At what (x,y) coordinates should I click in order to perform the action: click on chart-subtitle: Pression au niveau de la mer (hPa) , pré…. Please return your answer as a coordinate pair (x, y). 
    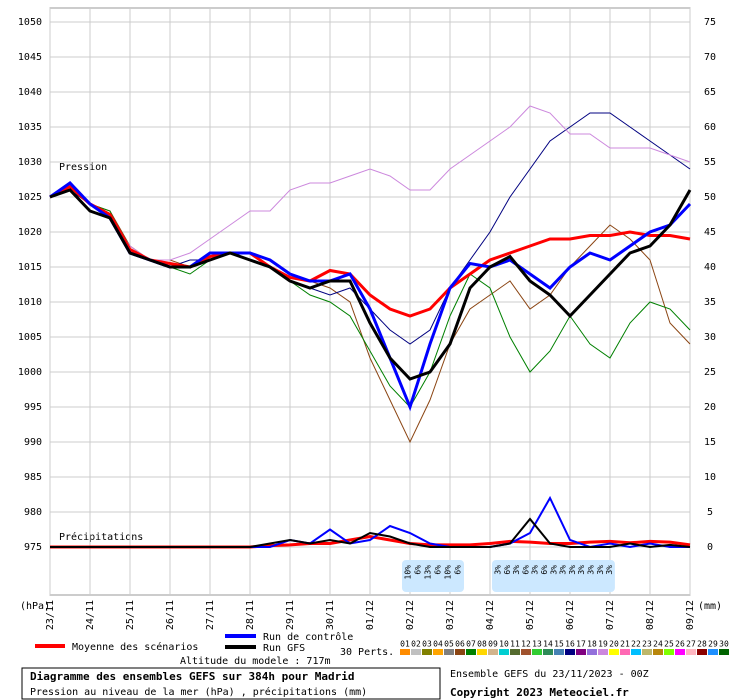
    Looking at the image, I should click on (198, 692).